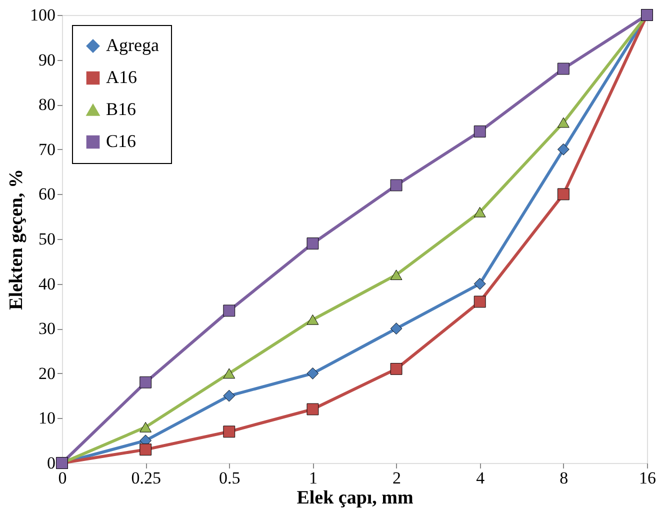  What do you see at coordinates (355, 498) in the screenshot?
I see `x-axis-title: Elek çapı, mm` at bounding box center [355, 498].